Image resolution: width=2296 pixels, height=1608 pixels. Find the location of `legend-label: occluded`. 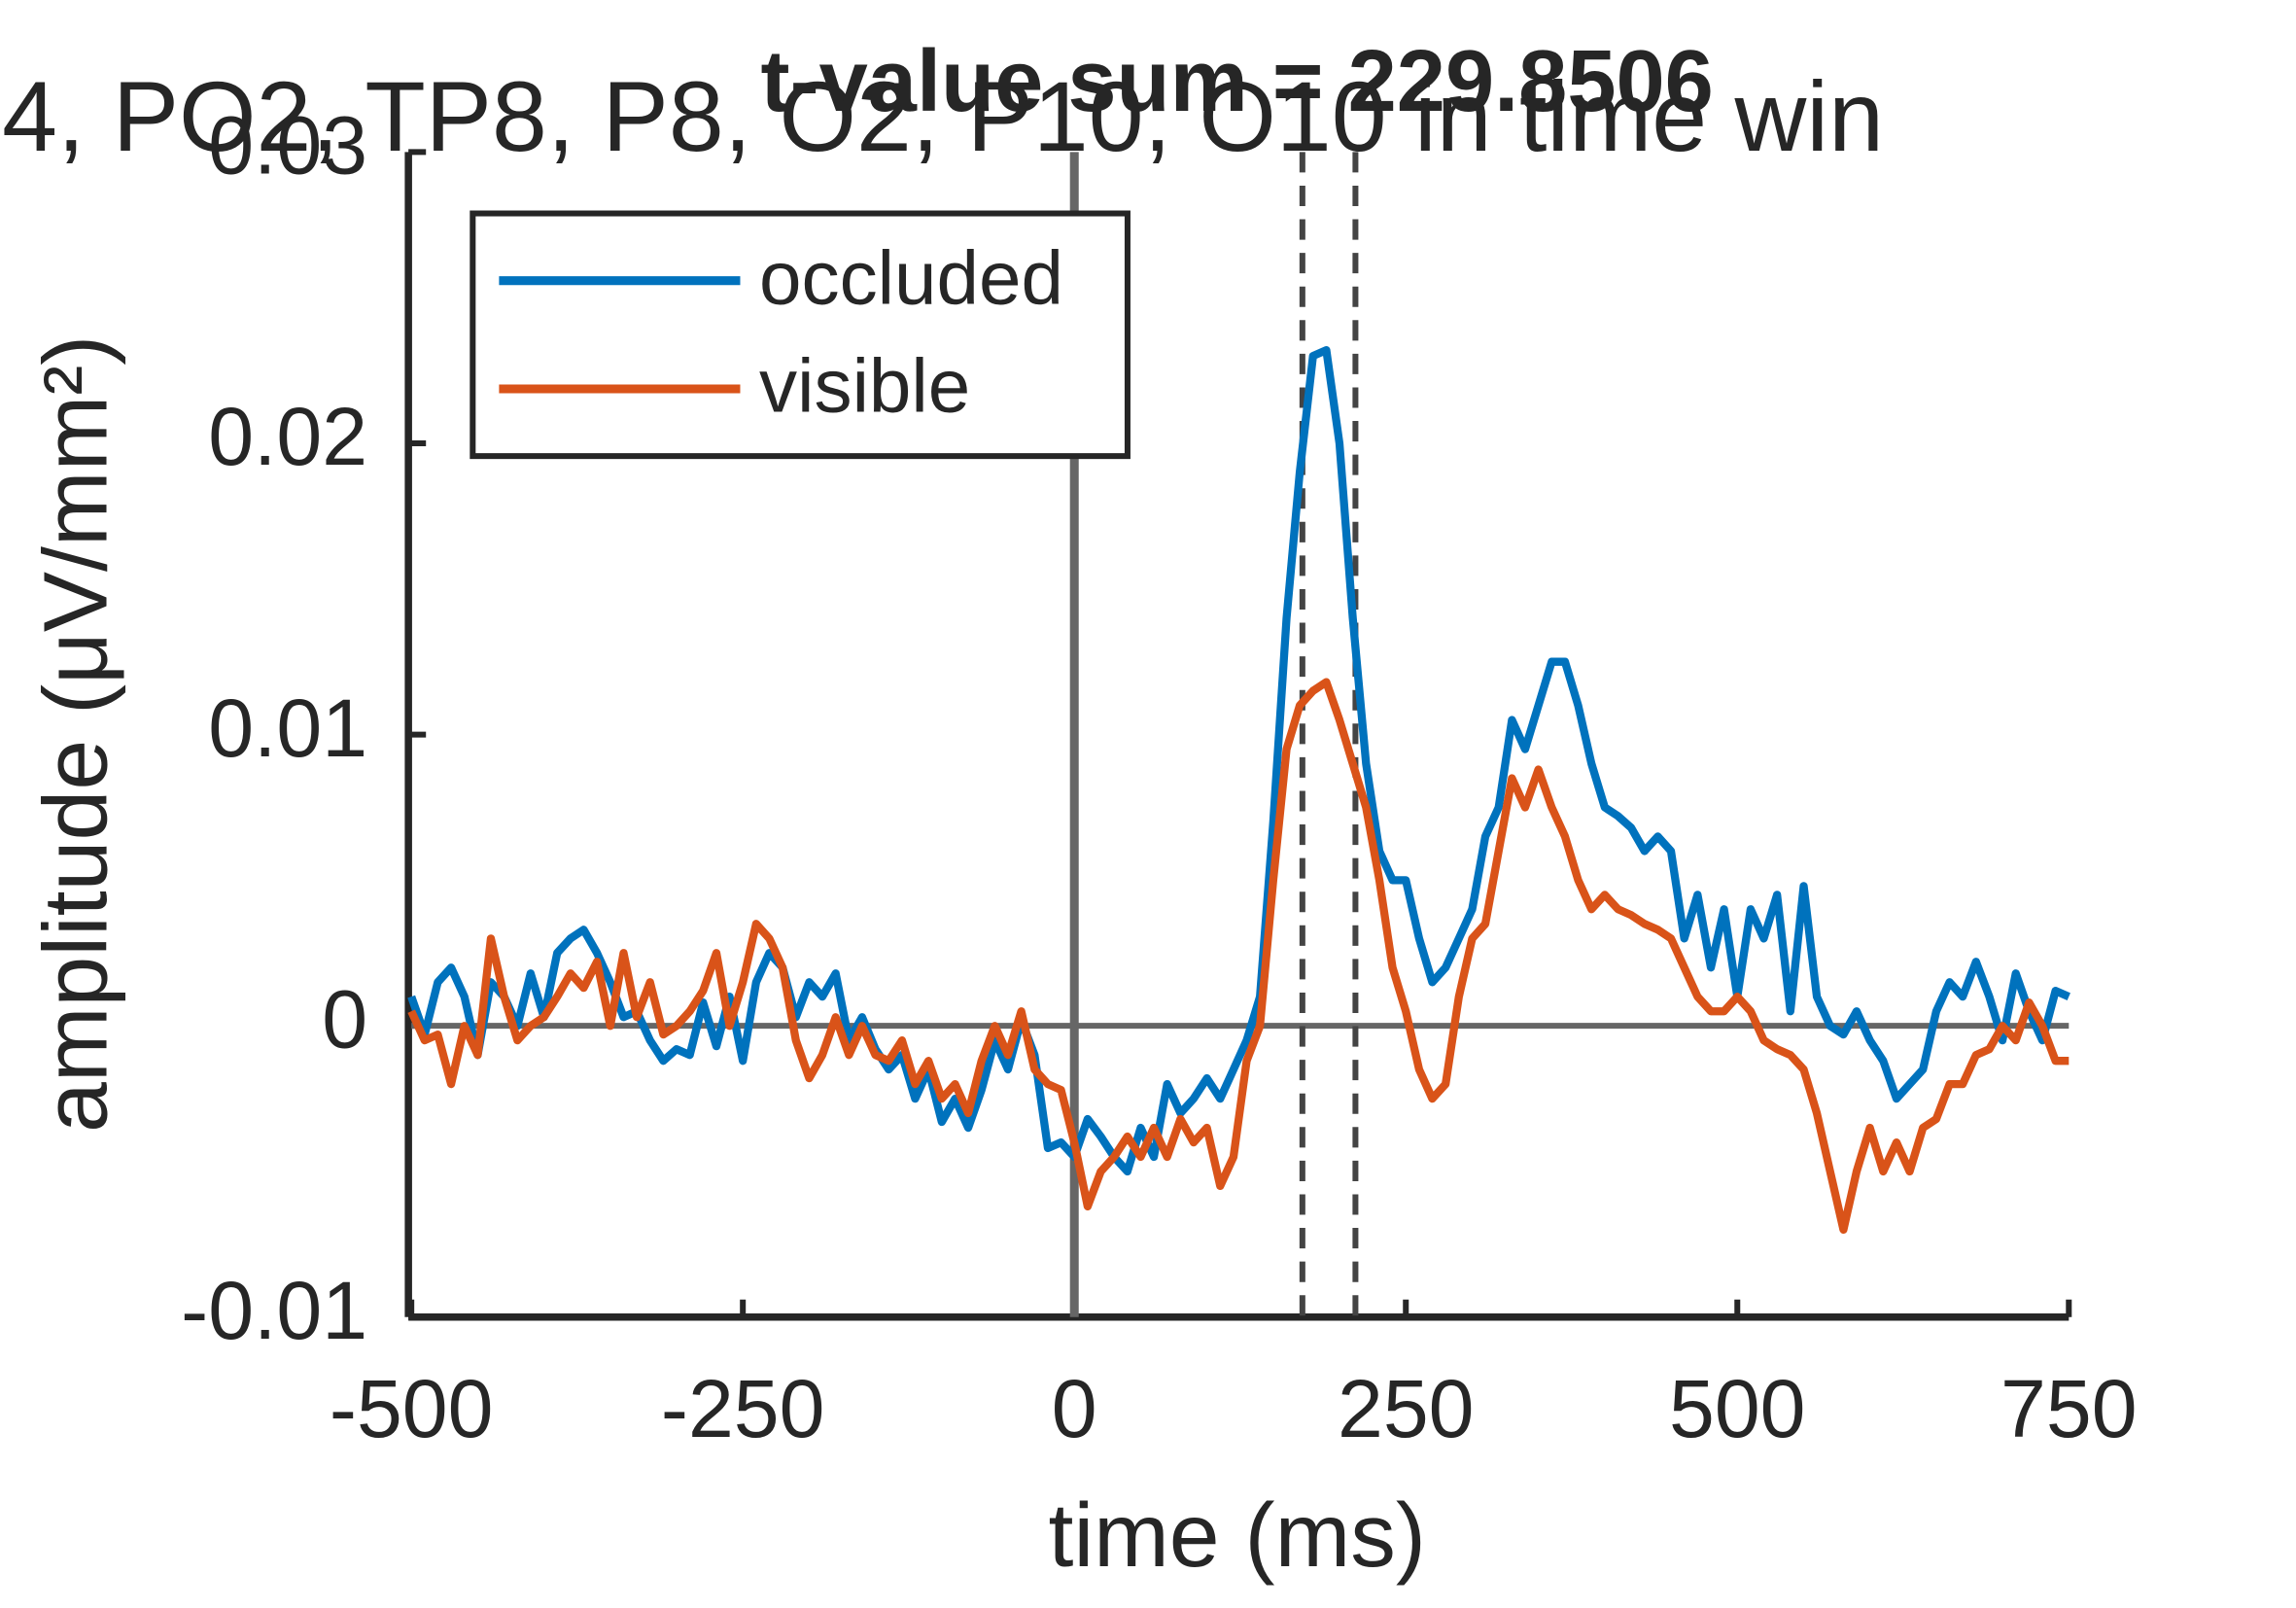

legend-label: occluded is located at coordinates (911, 277).